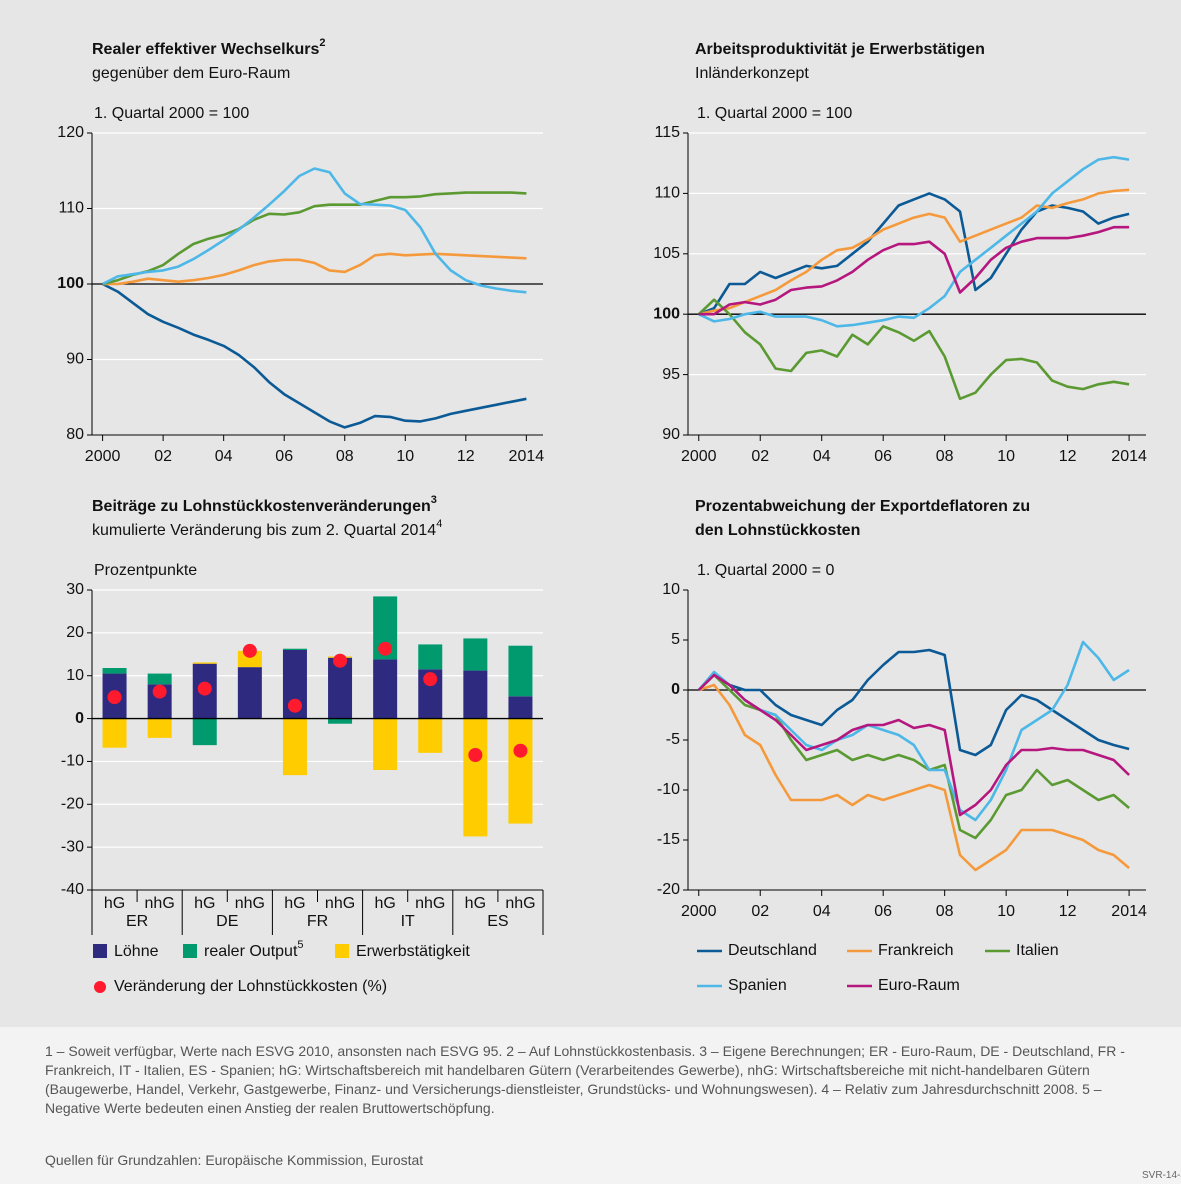 The width and height of the screenshot is (1181, 1184). What do you see at coordinates (760, 911) in the screenshot?
I see `x-tick-label: 02` at bounding box center [760, 911].